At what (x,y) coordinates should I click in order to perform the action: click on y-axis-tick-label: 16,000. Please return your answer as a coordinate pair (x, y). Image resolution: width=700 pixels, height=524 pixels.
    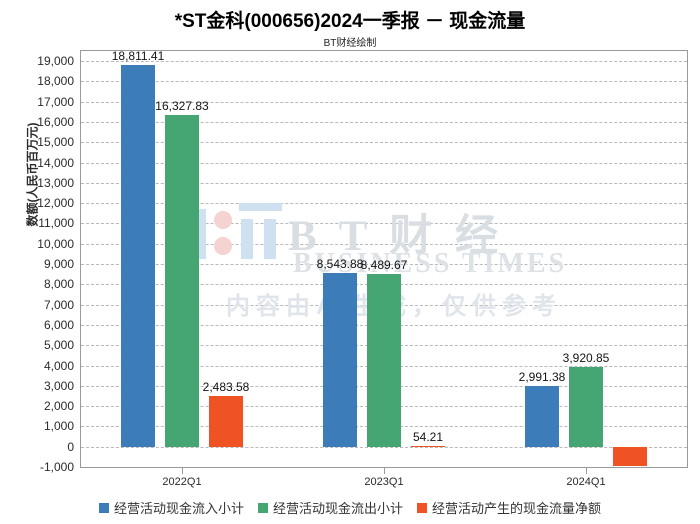
    Looking at the image, I should click on (55, 122).